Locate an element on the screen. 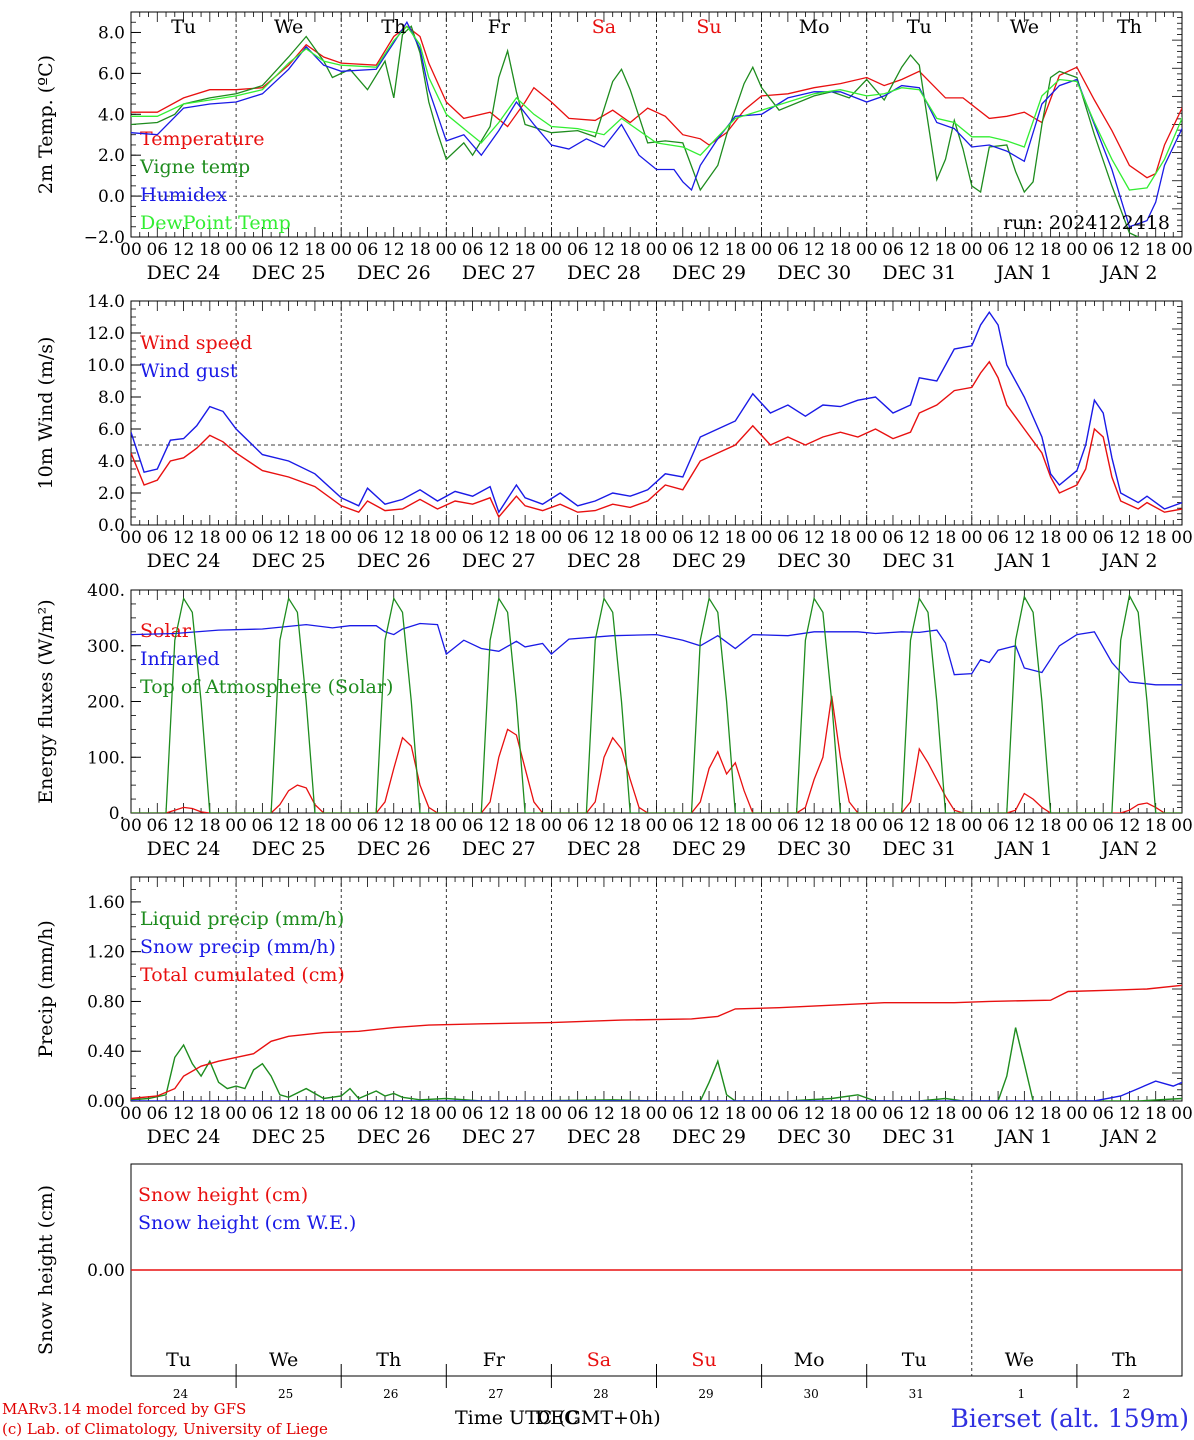 The height and width of the screenshot is (1440, 1194). legend-entry-2: Snow height (cm W.E.) is located at coordinates (247, 1223).